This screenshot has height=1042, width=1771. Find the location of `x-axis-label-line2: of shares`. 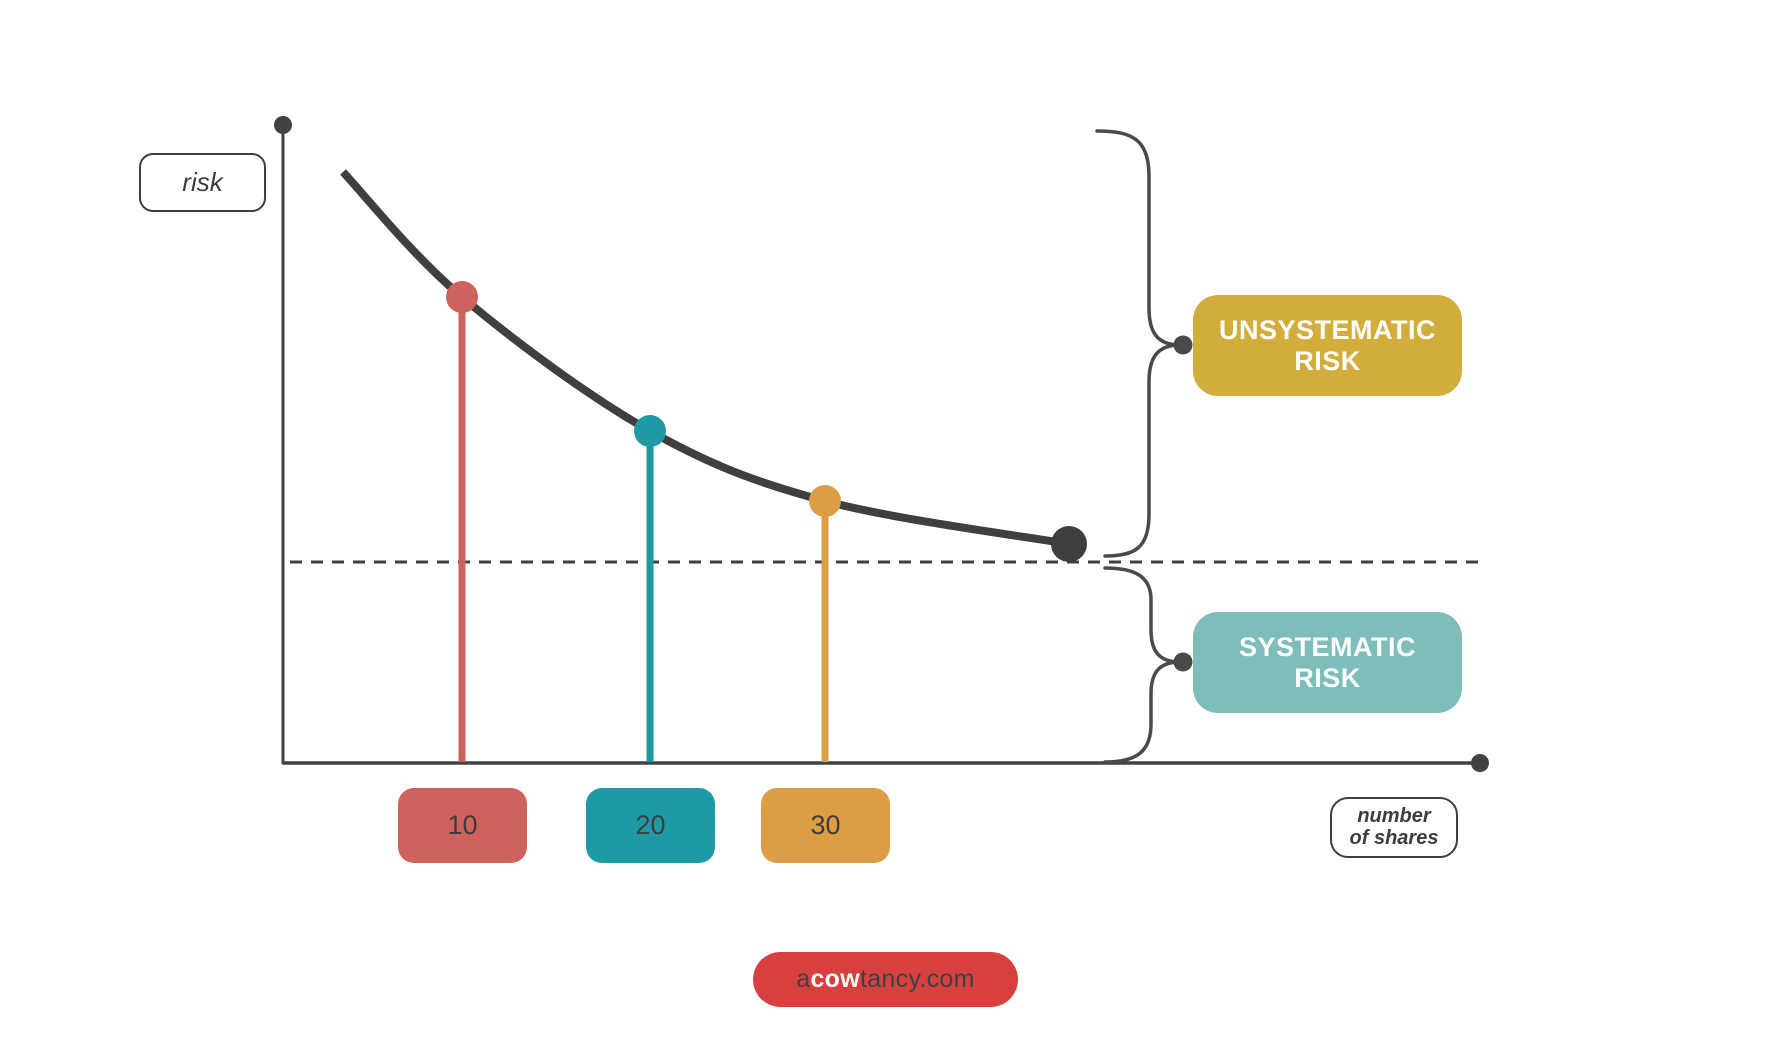

x-axis-label-line2: of shares is located at coordinates (1394, 837).